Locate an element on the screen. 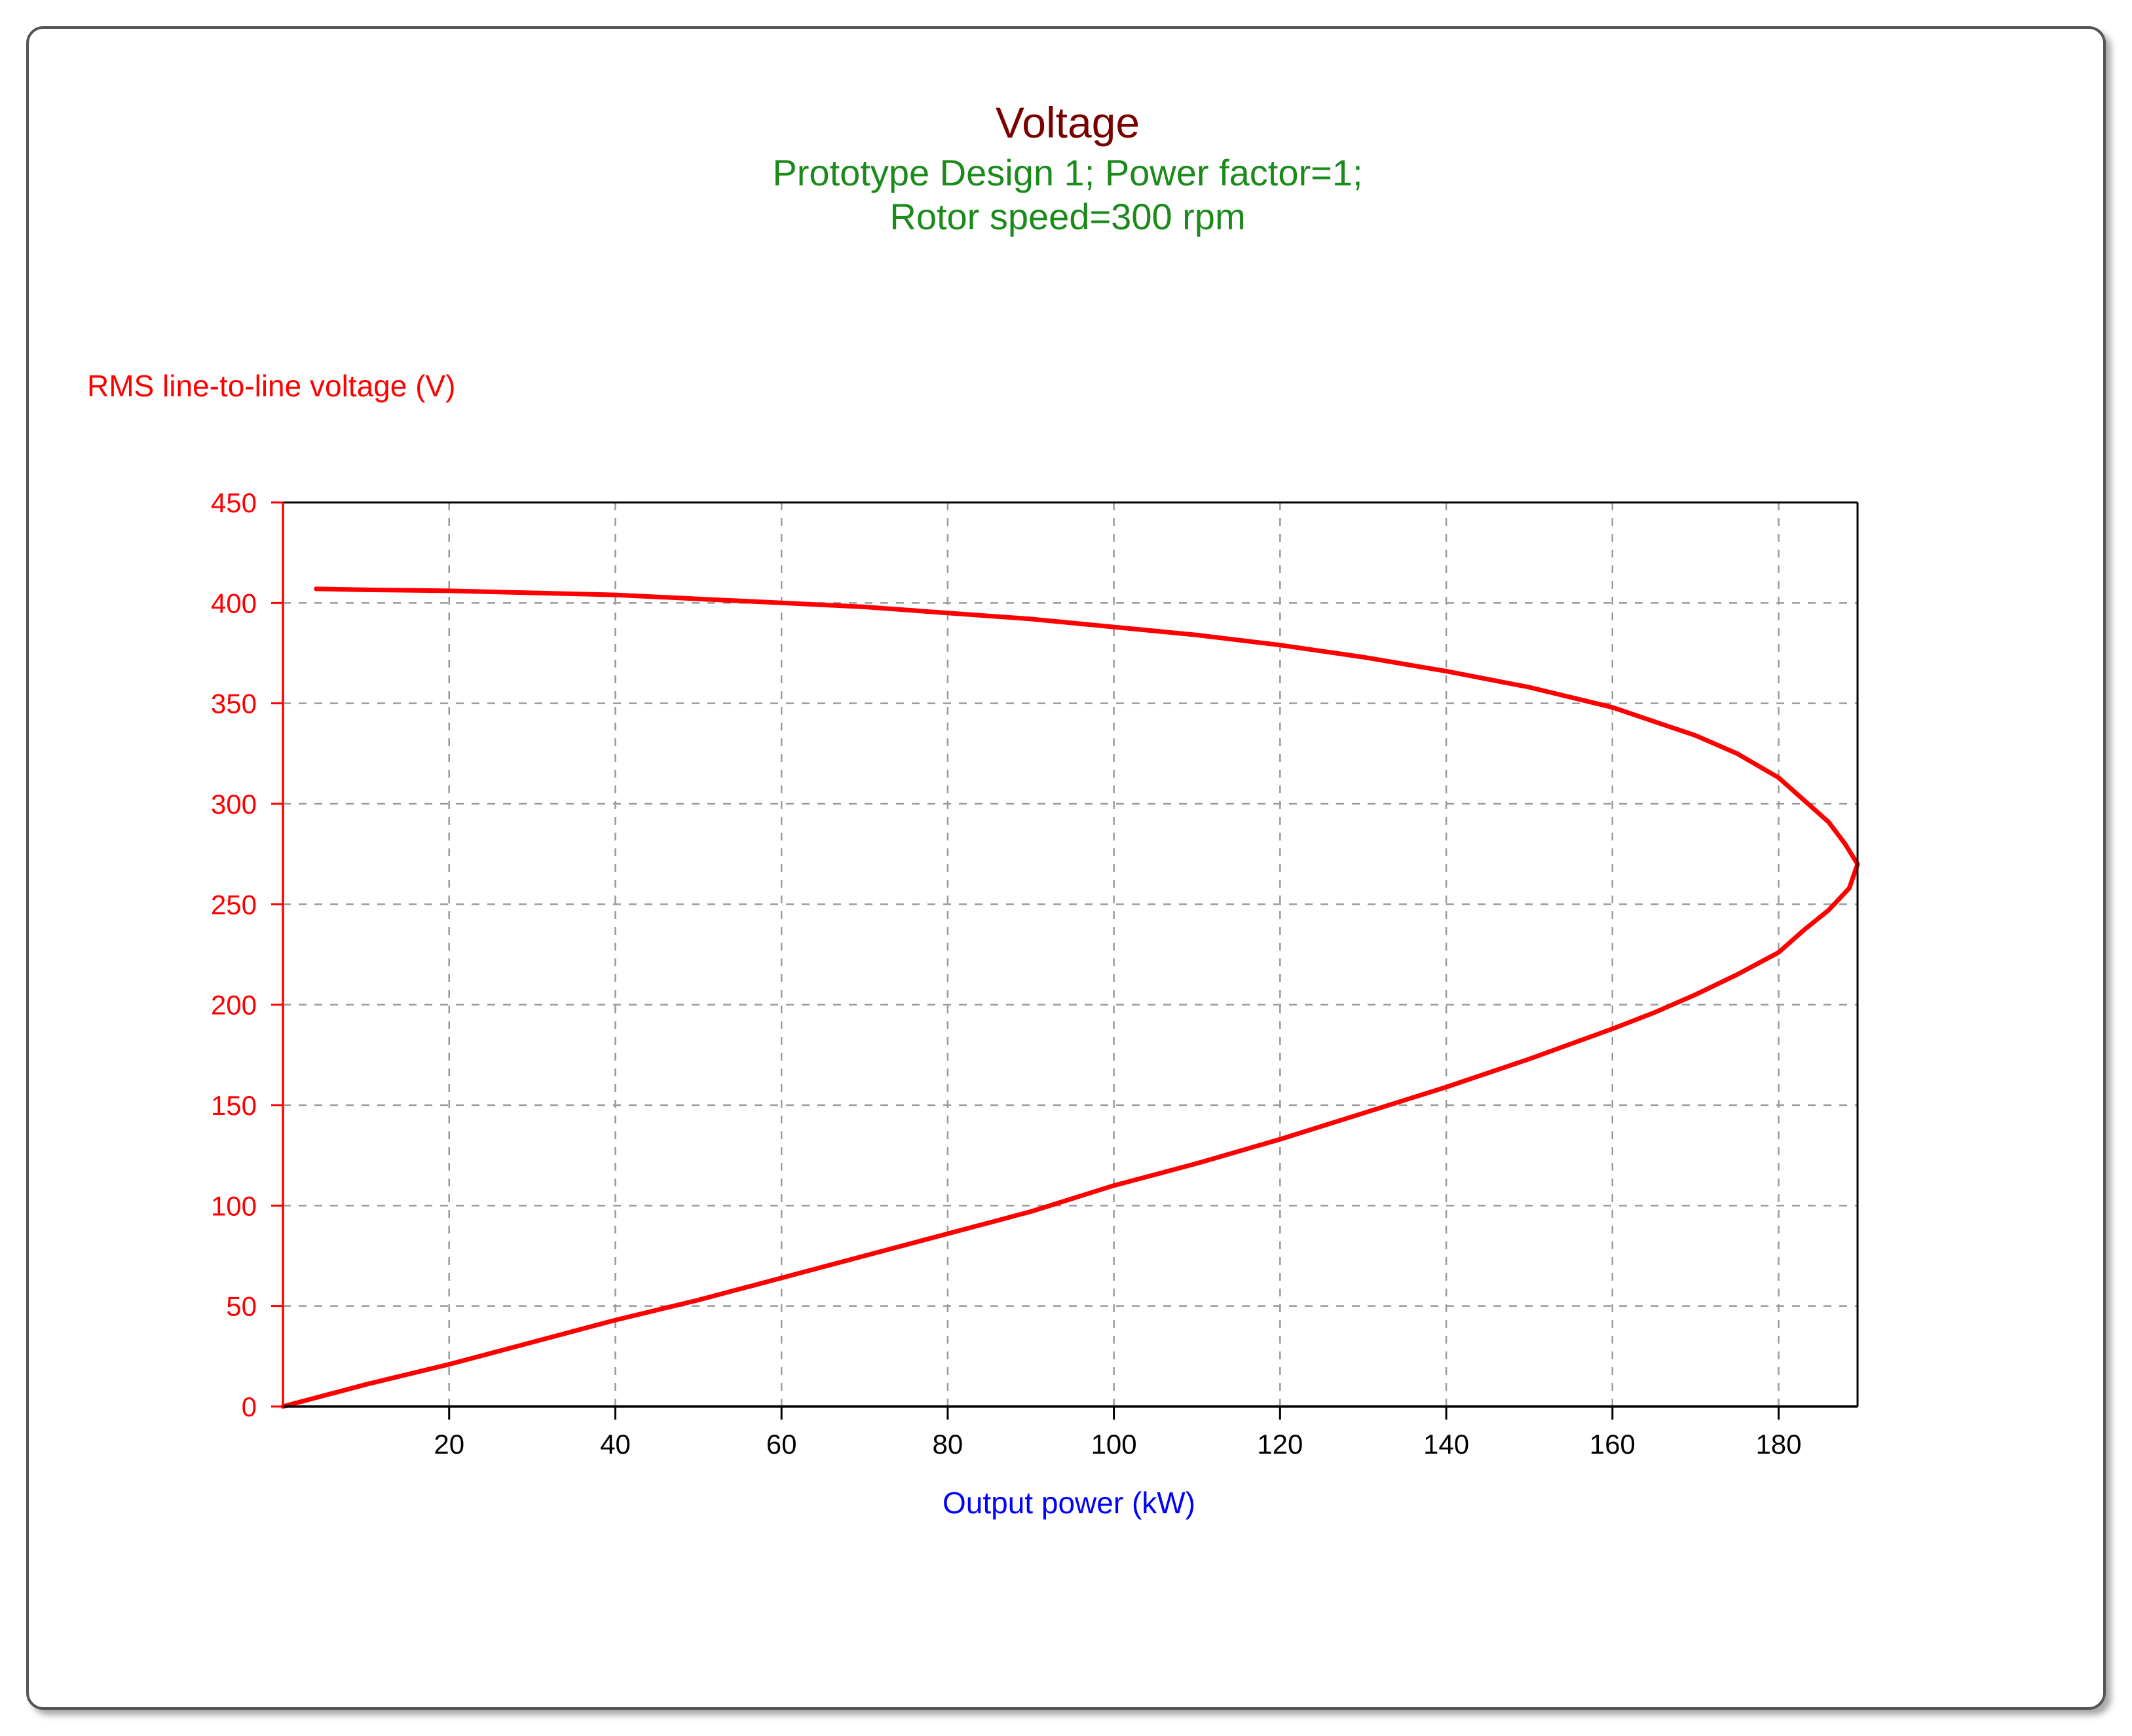 The width and height of the screenshot is (2132, 1736). y-tick-label: 250 is located at coordinates (234, 904).